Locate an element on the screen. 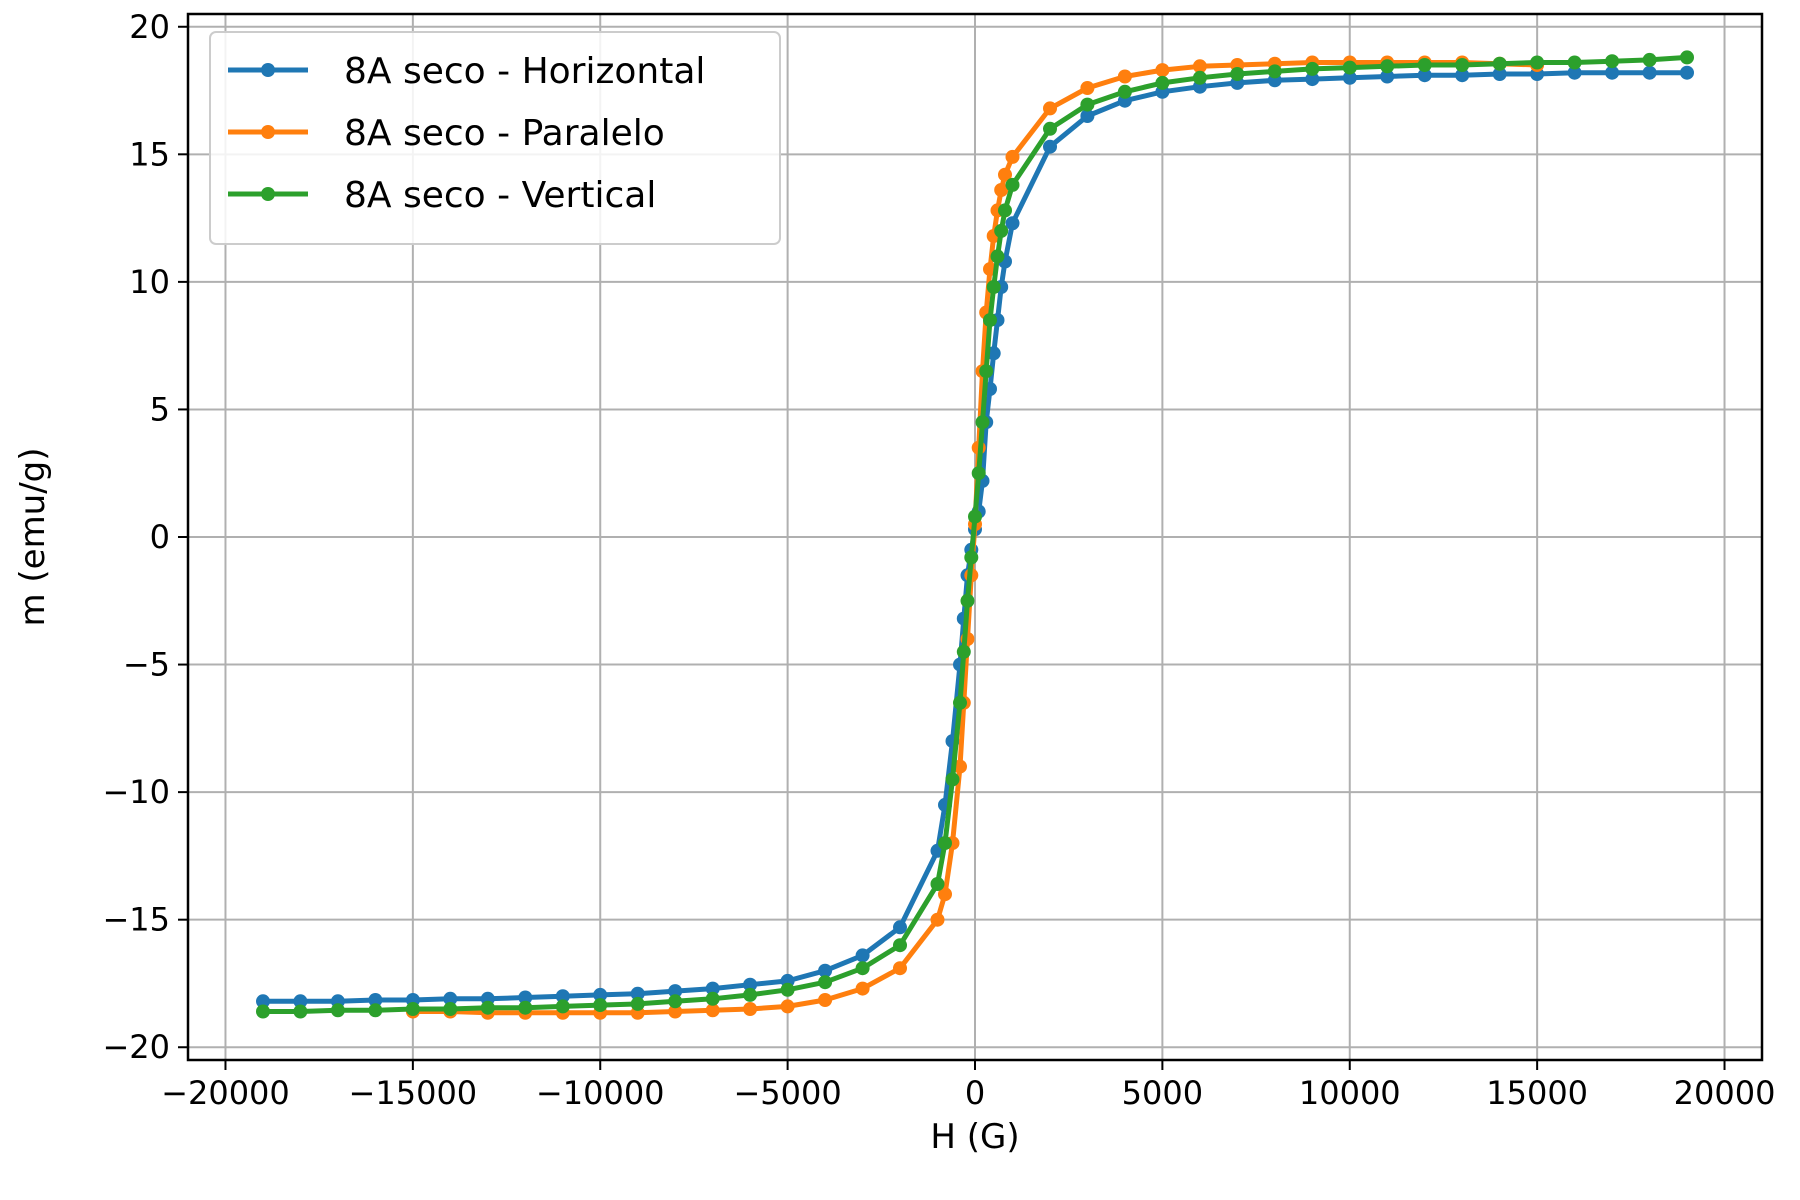 This screenshot has height=1200, width=1800. y-tick-label: −20 is located at coordinates (136, 1047).